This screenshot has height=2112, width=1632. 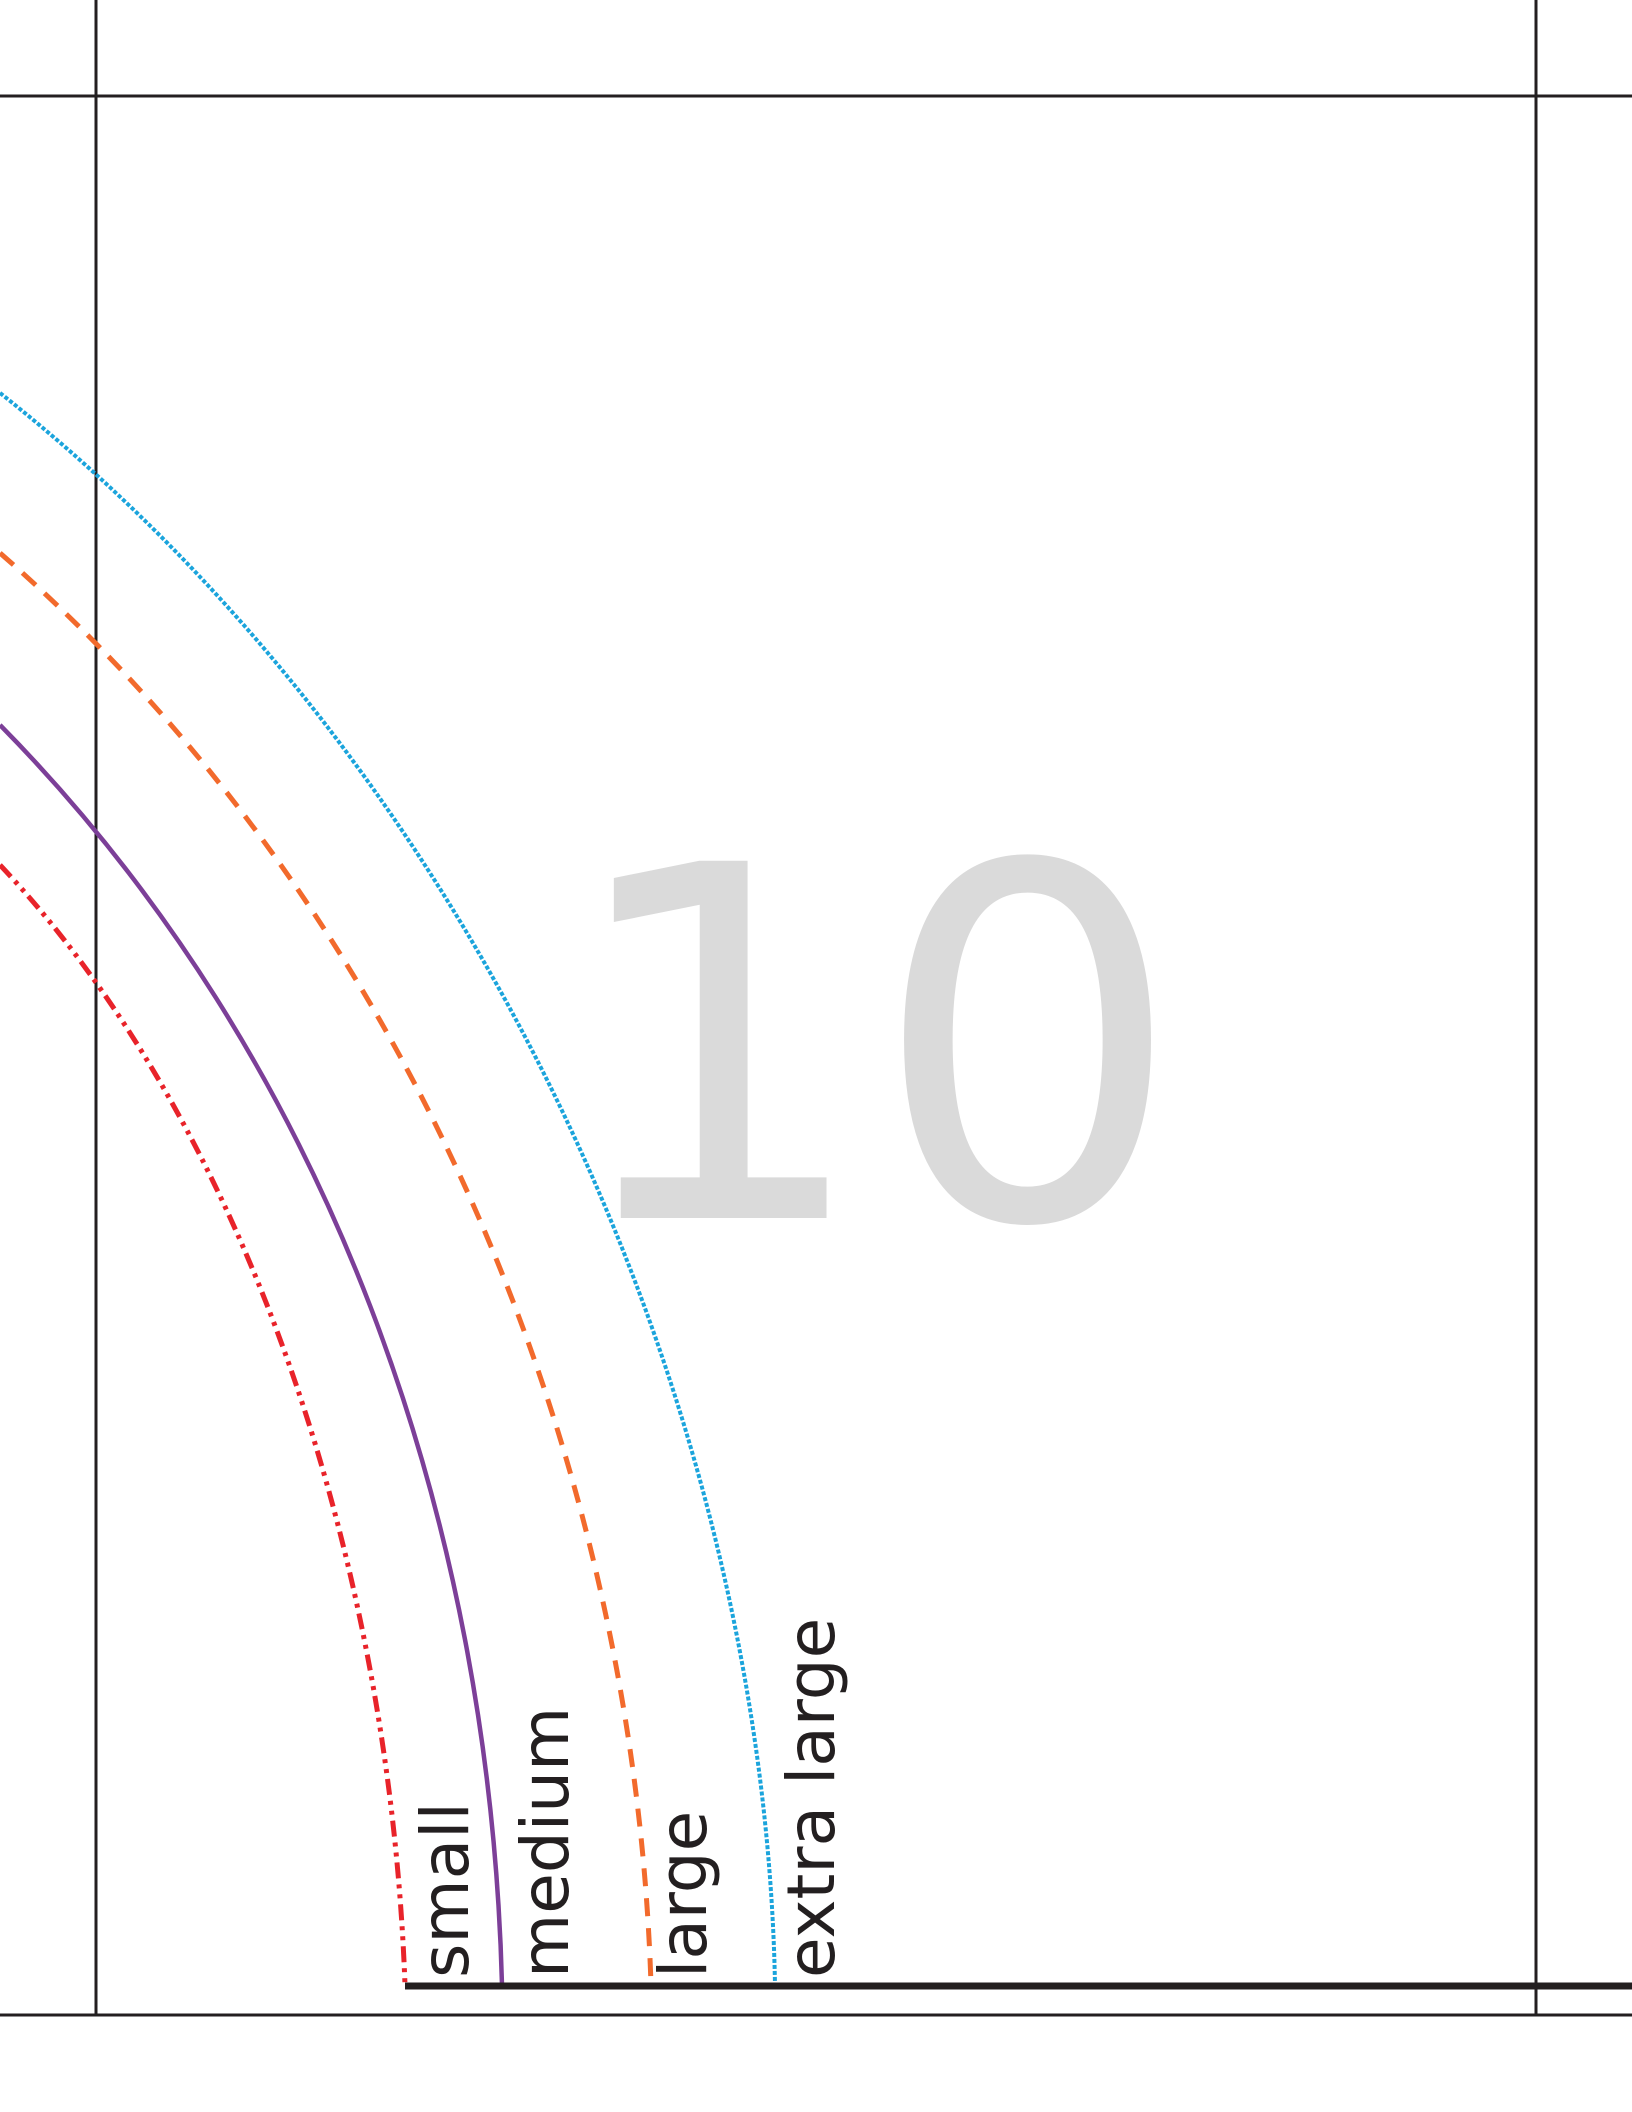 What do you see at coordinates (204, 1424) in the screenshot?
I see `cut-line-small` at bounding box center [204, 1424].